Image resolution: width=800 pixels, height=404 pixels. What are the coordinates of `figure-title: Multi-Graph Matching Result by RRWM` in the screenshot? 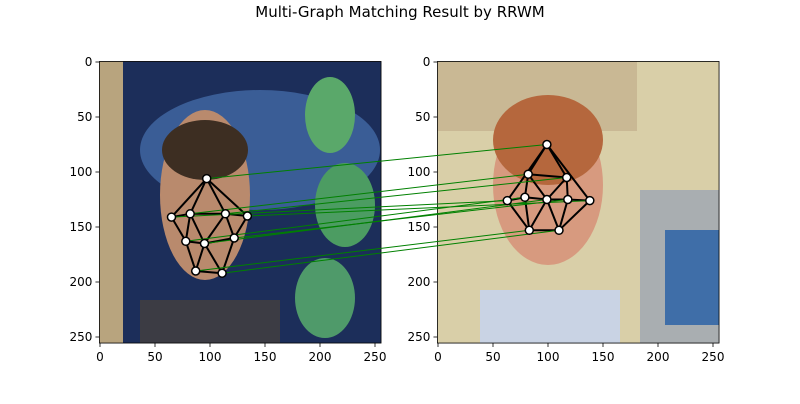 It's located at (399, 12).